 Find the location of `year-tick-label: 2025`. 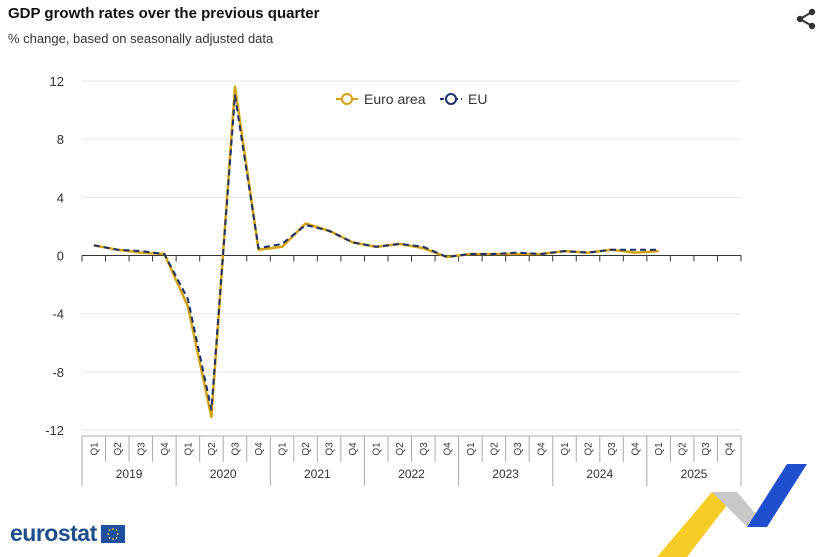

year-tick-label: 2025 is located at coordinates (694, 474).